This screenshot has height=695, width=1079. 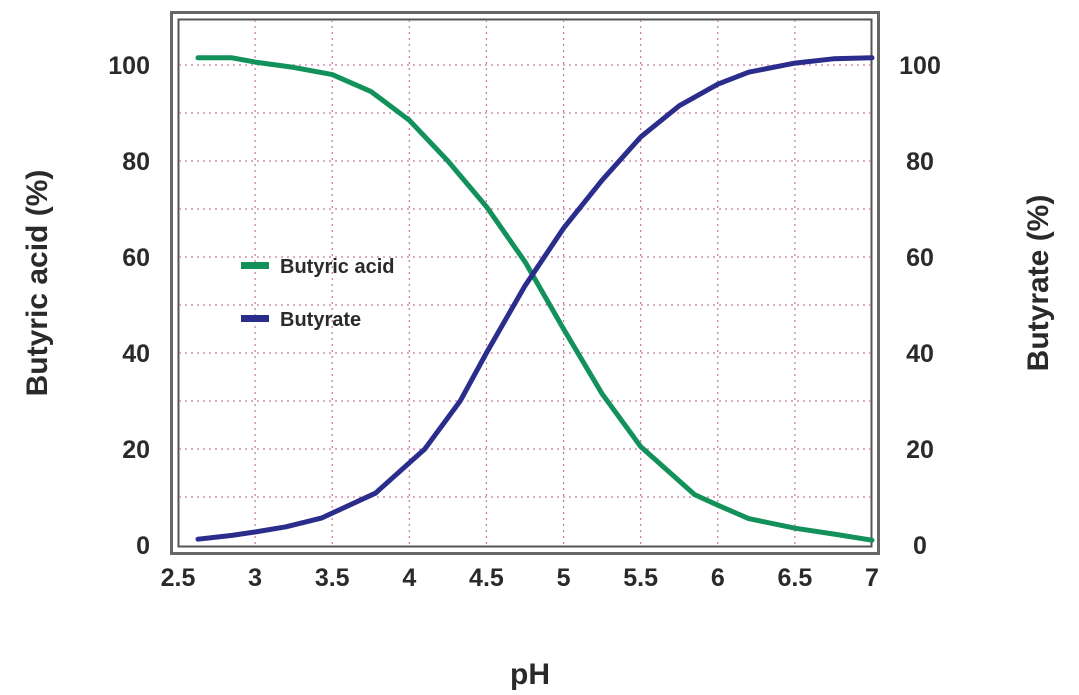 What do you see at coordinates (129, 306) in the screenshot?
I see `y-axis-left-ticks: 0 20 40 60 80 100` at bounding box center [129, 306].